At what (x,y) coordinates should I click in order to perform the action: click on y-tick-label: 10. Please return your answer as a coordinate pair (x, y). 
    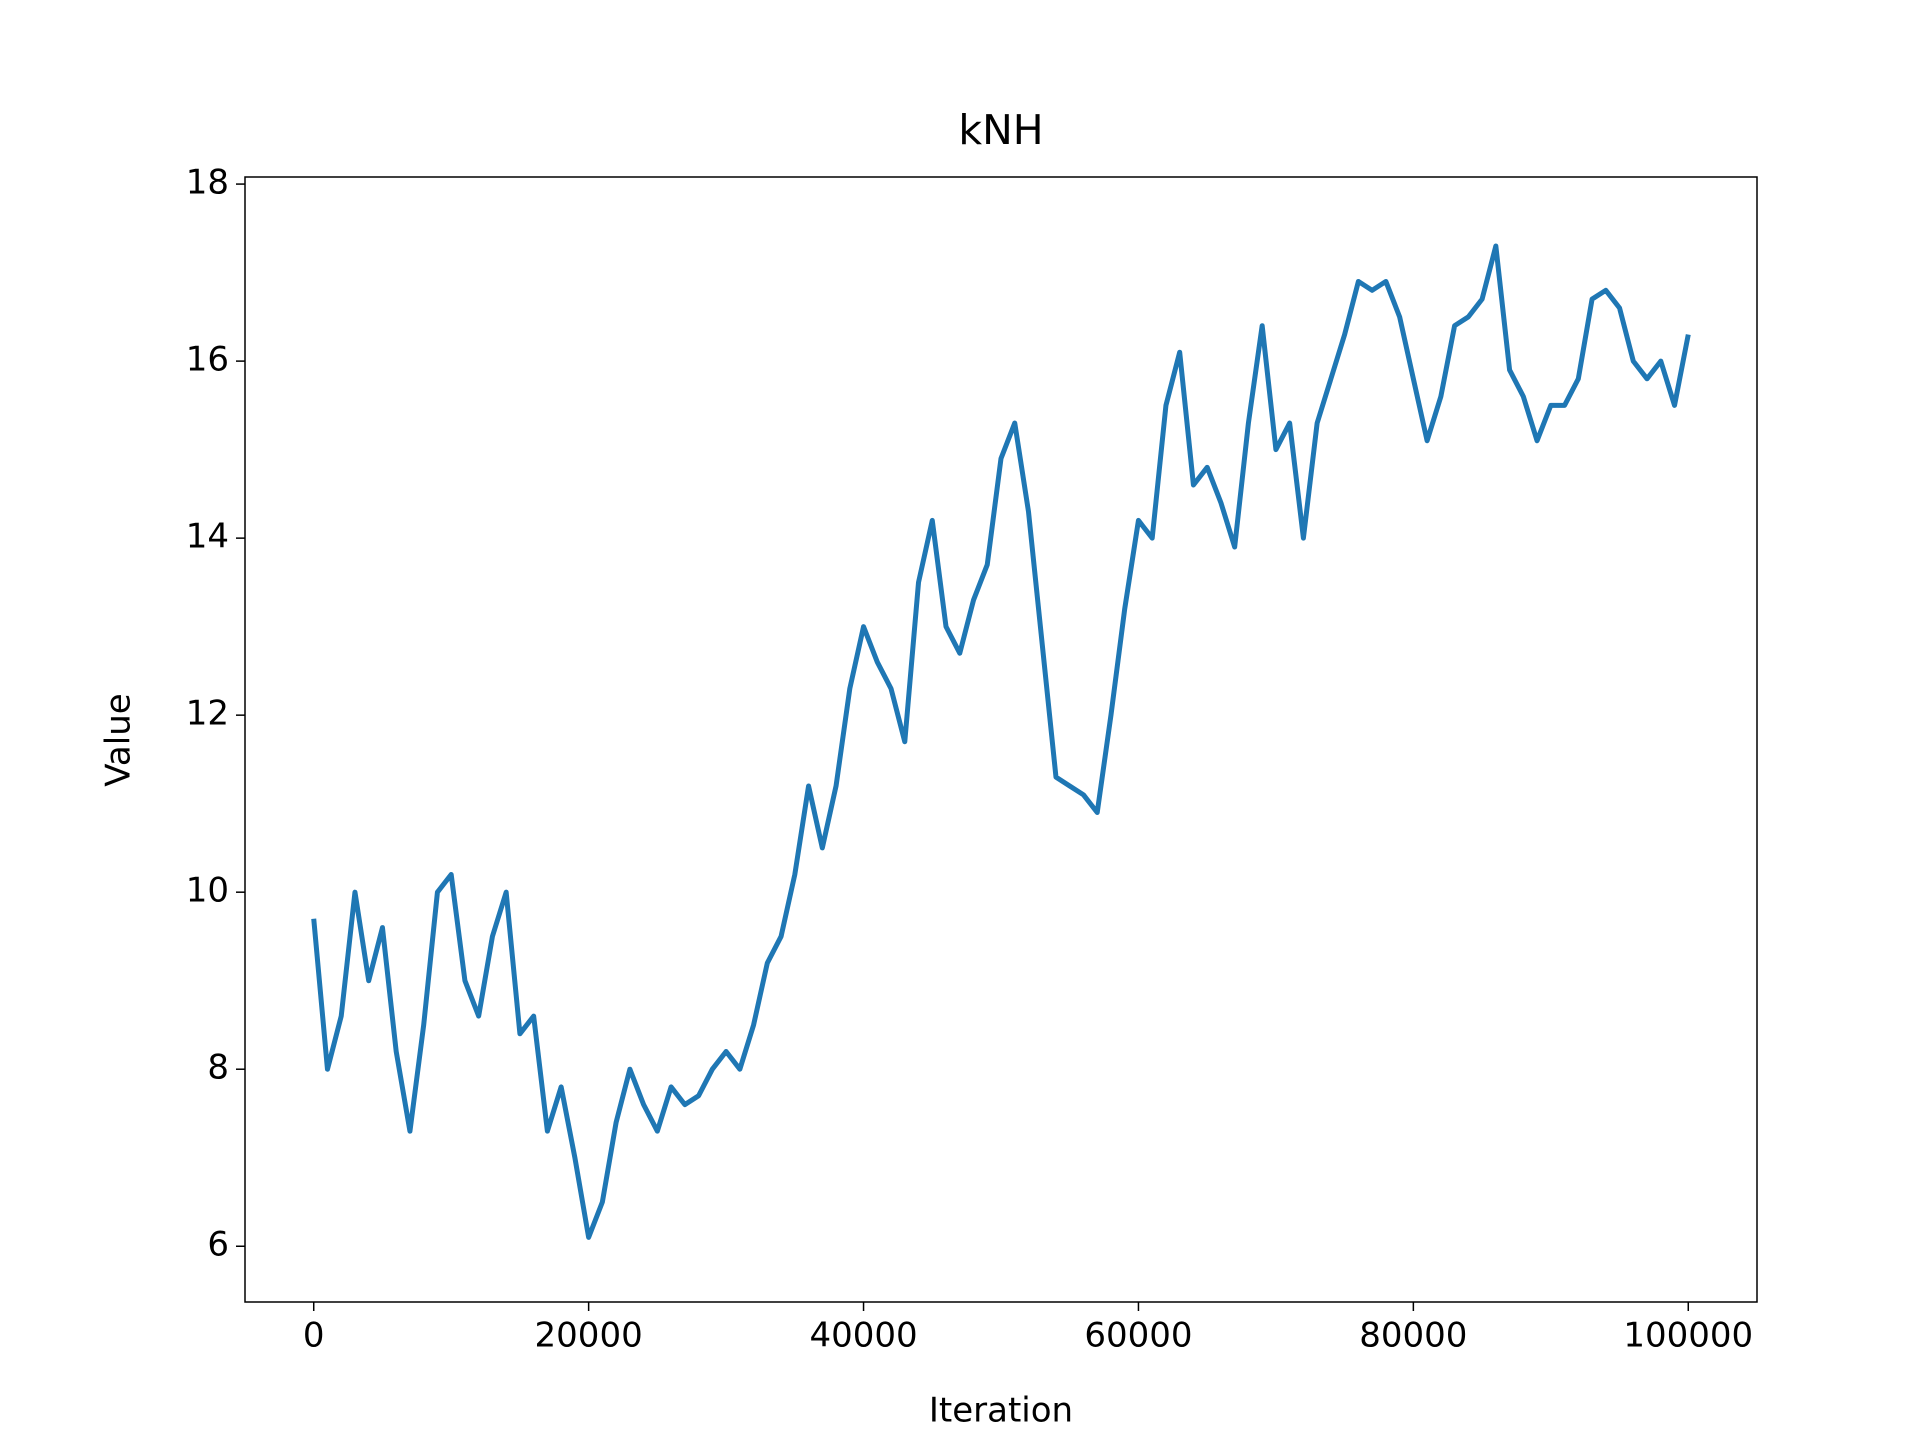
    Looking at the image, I should click on (207, 891).